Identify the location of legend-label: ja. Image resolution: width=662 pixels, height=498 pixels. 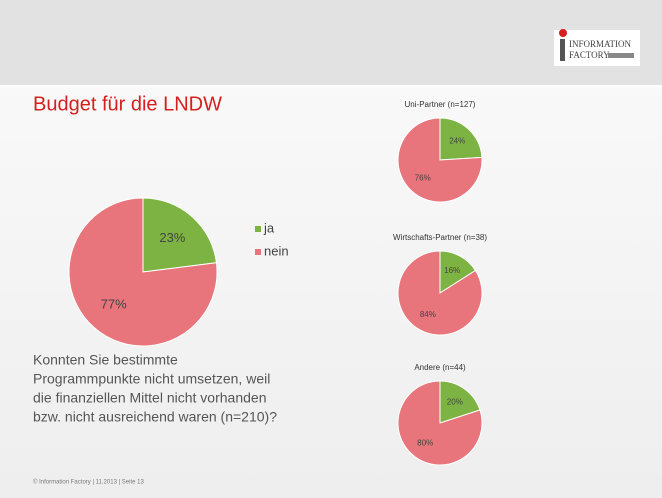
(269, 227).